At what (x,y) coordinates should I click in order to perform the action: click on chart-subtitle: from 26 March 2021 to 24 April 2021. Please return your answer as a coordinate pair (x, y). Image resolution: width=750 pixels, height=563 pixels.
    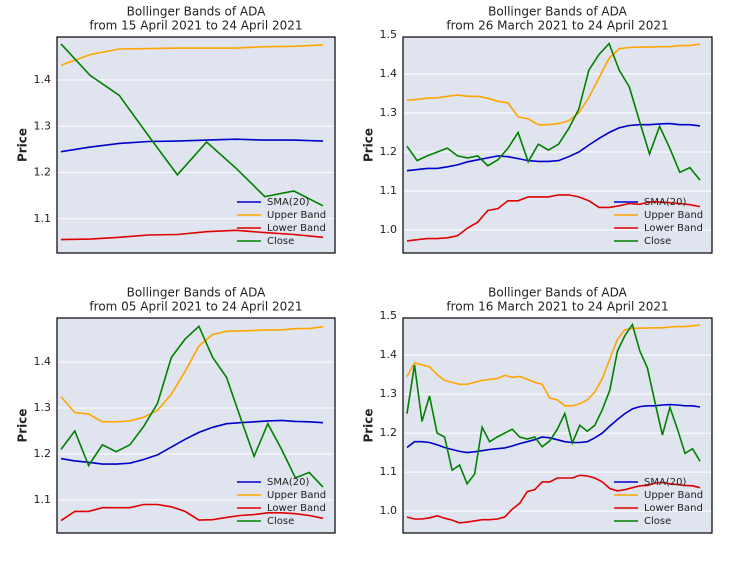
    Looking at the image, I should click on (557, 26).